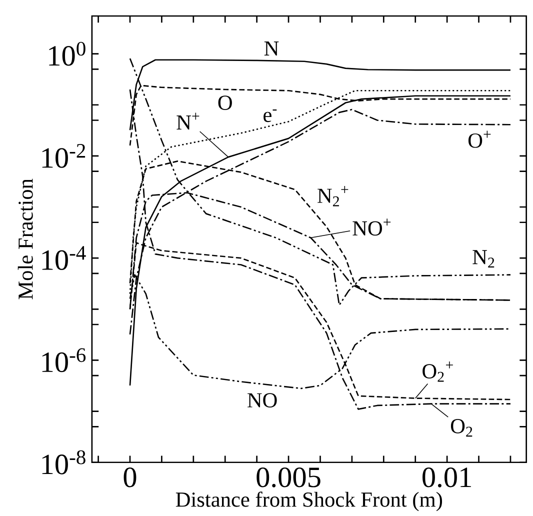 The width and height of the screenshot is (533, 516). What do you see at coordinates (64, 156) in the screenshot?
I see `y-tick-label: 10$^{-2}$` at bounding box center [64, 156].